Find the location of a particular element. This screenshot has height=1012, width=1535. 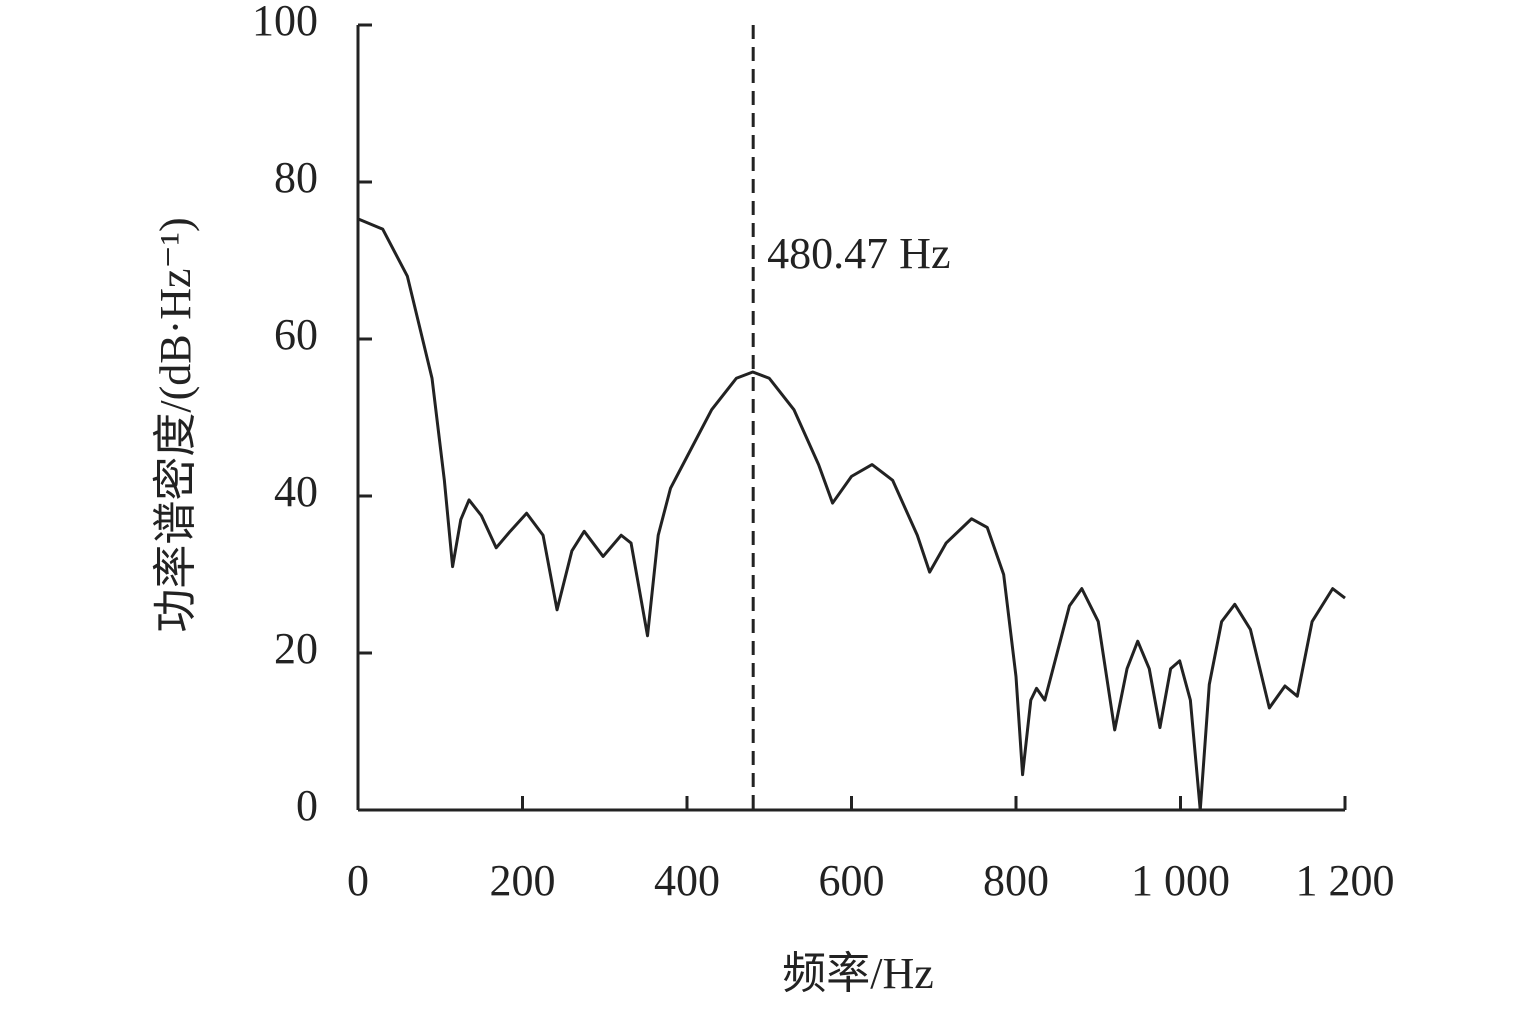

y-axis-title: 功率谱密度/(dB·Hz⁻¹) is located at coordinates (175, 424).